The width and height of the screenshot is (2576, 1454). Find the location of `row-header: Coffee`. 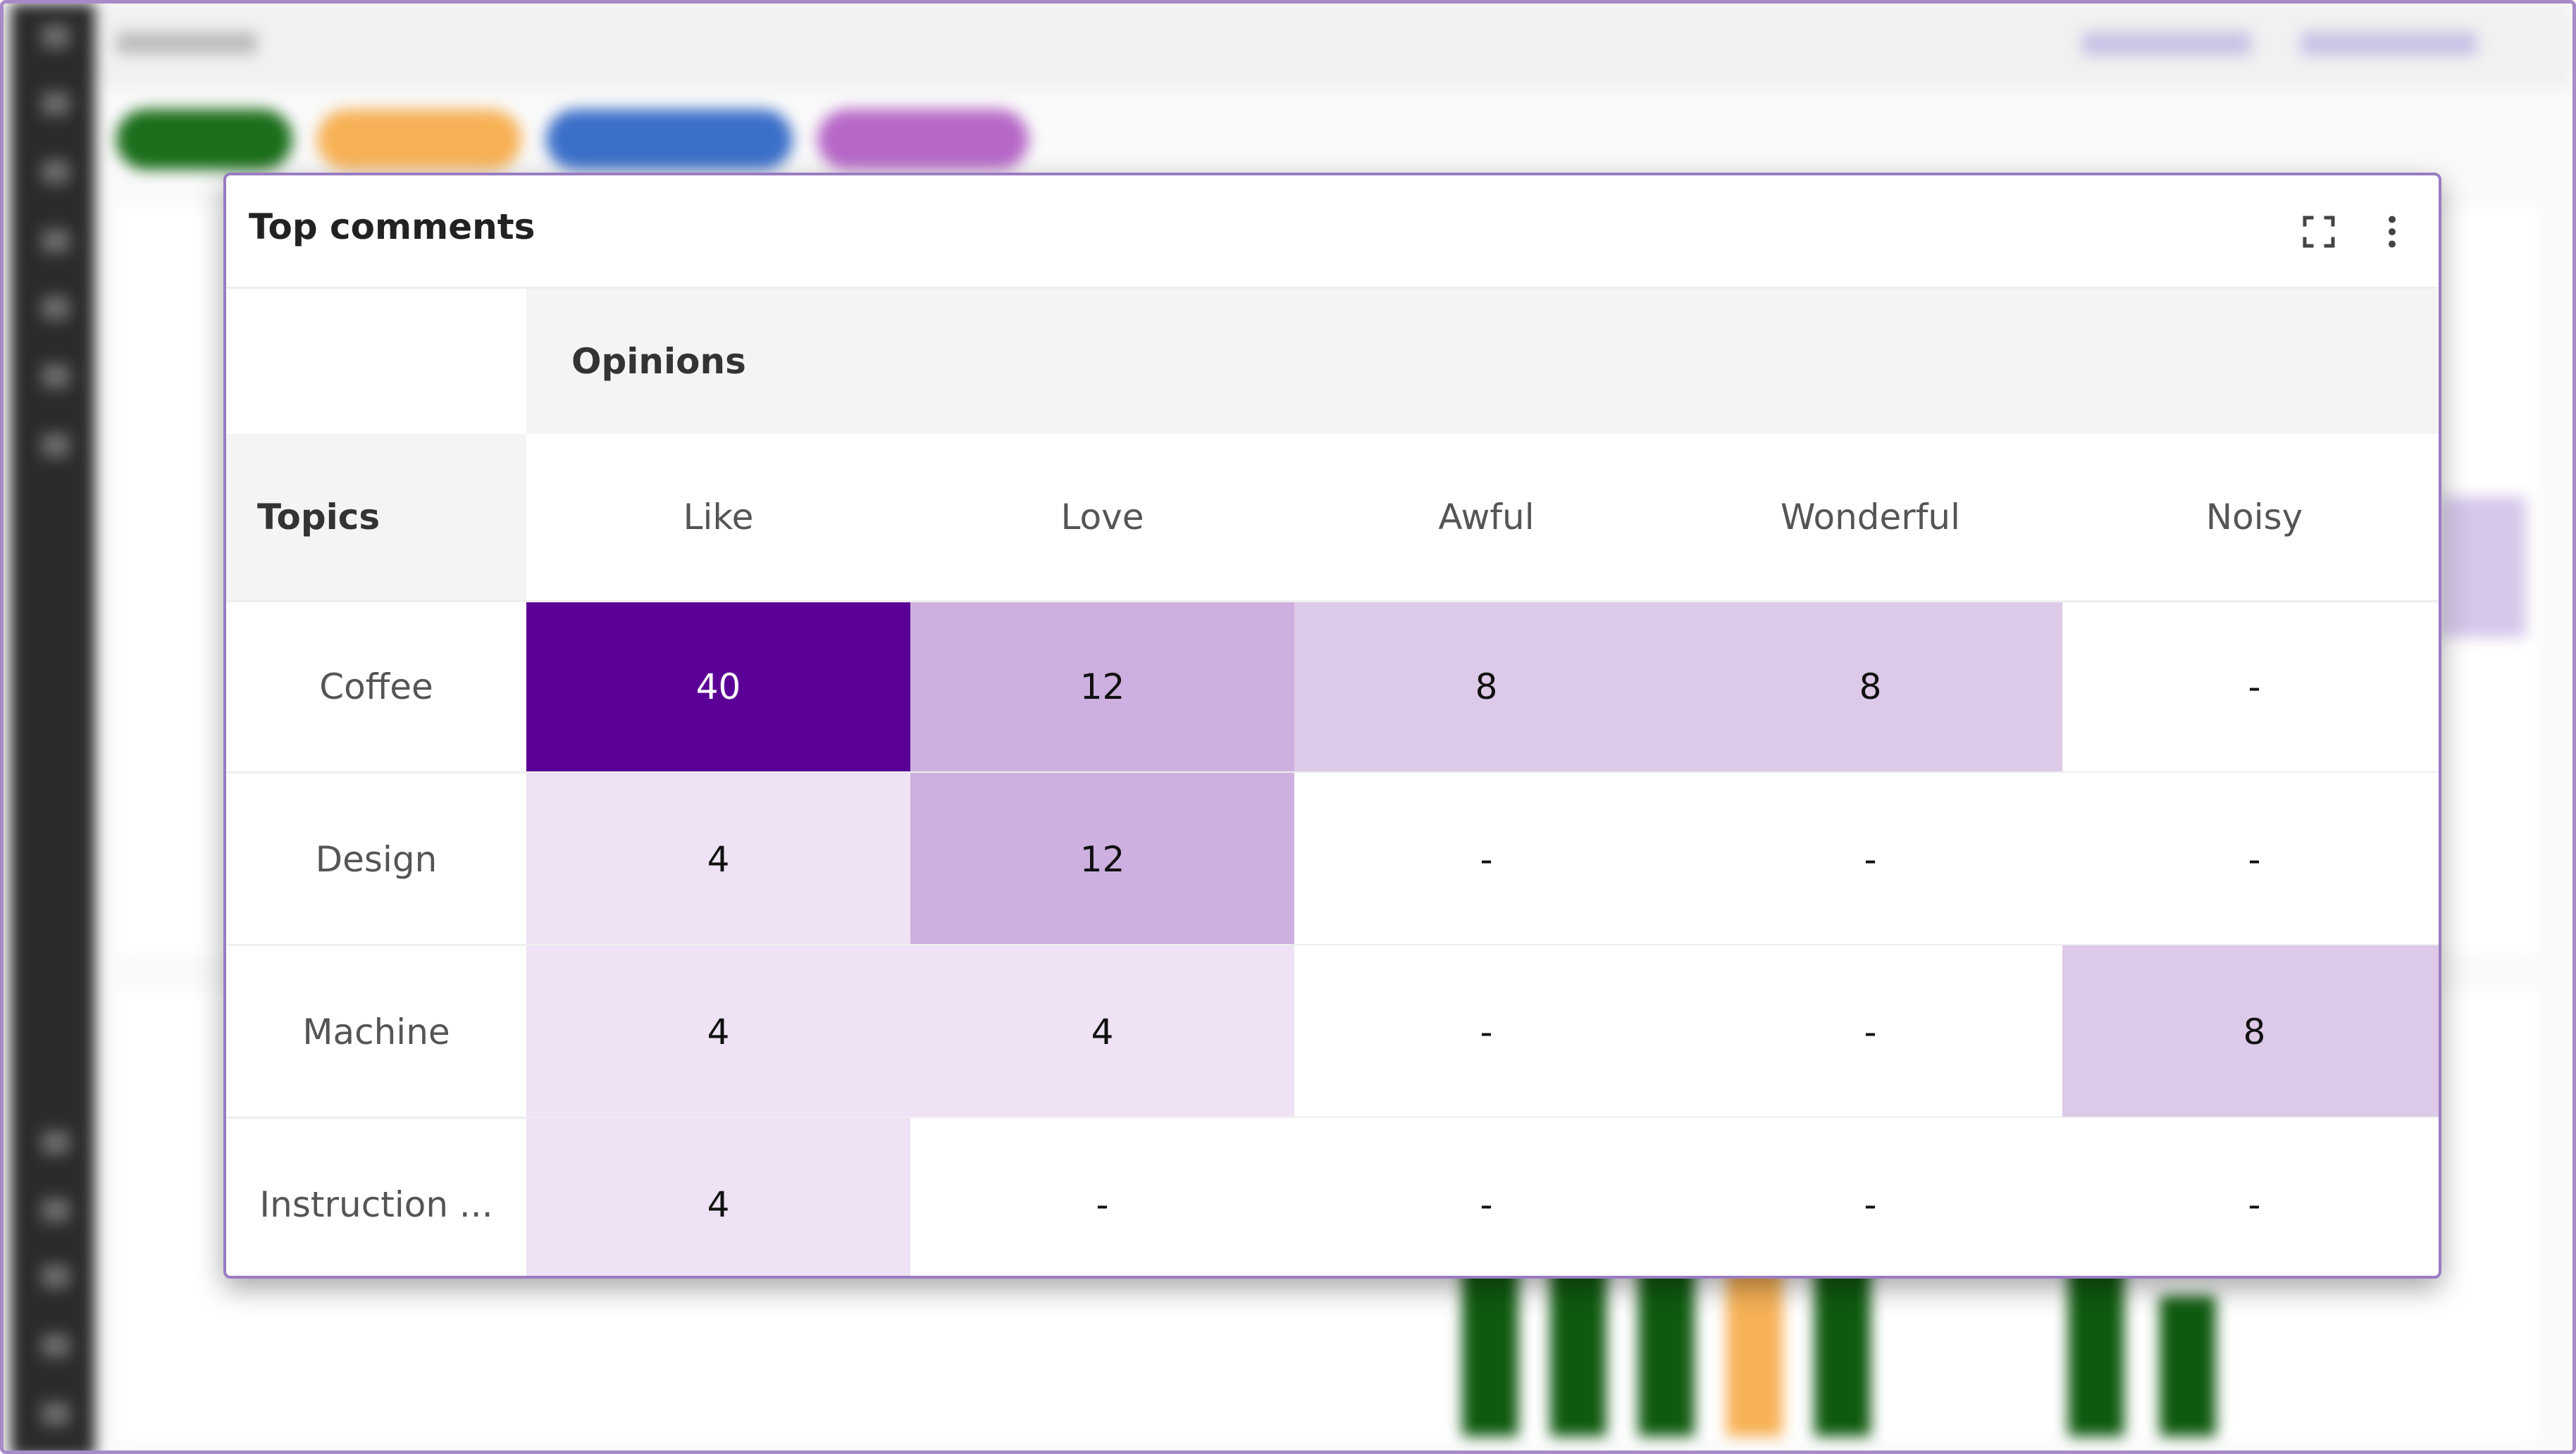

row-header: Coffee is located at coordinates (376, 686).